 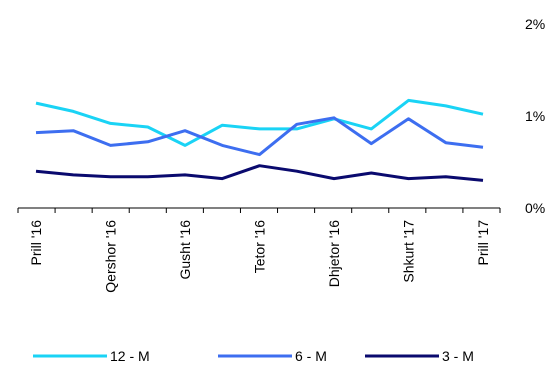 I want to click on x-tick-label: Tetor '16, so click(x=260, y=246).